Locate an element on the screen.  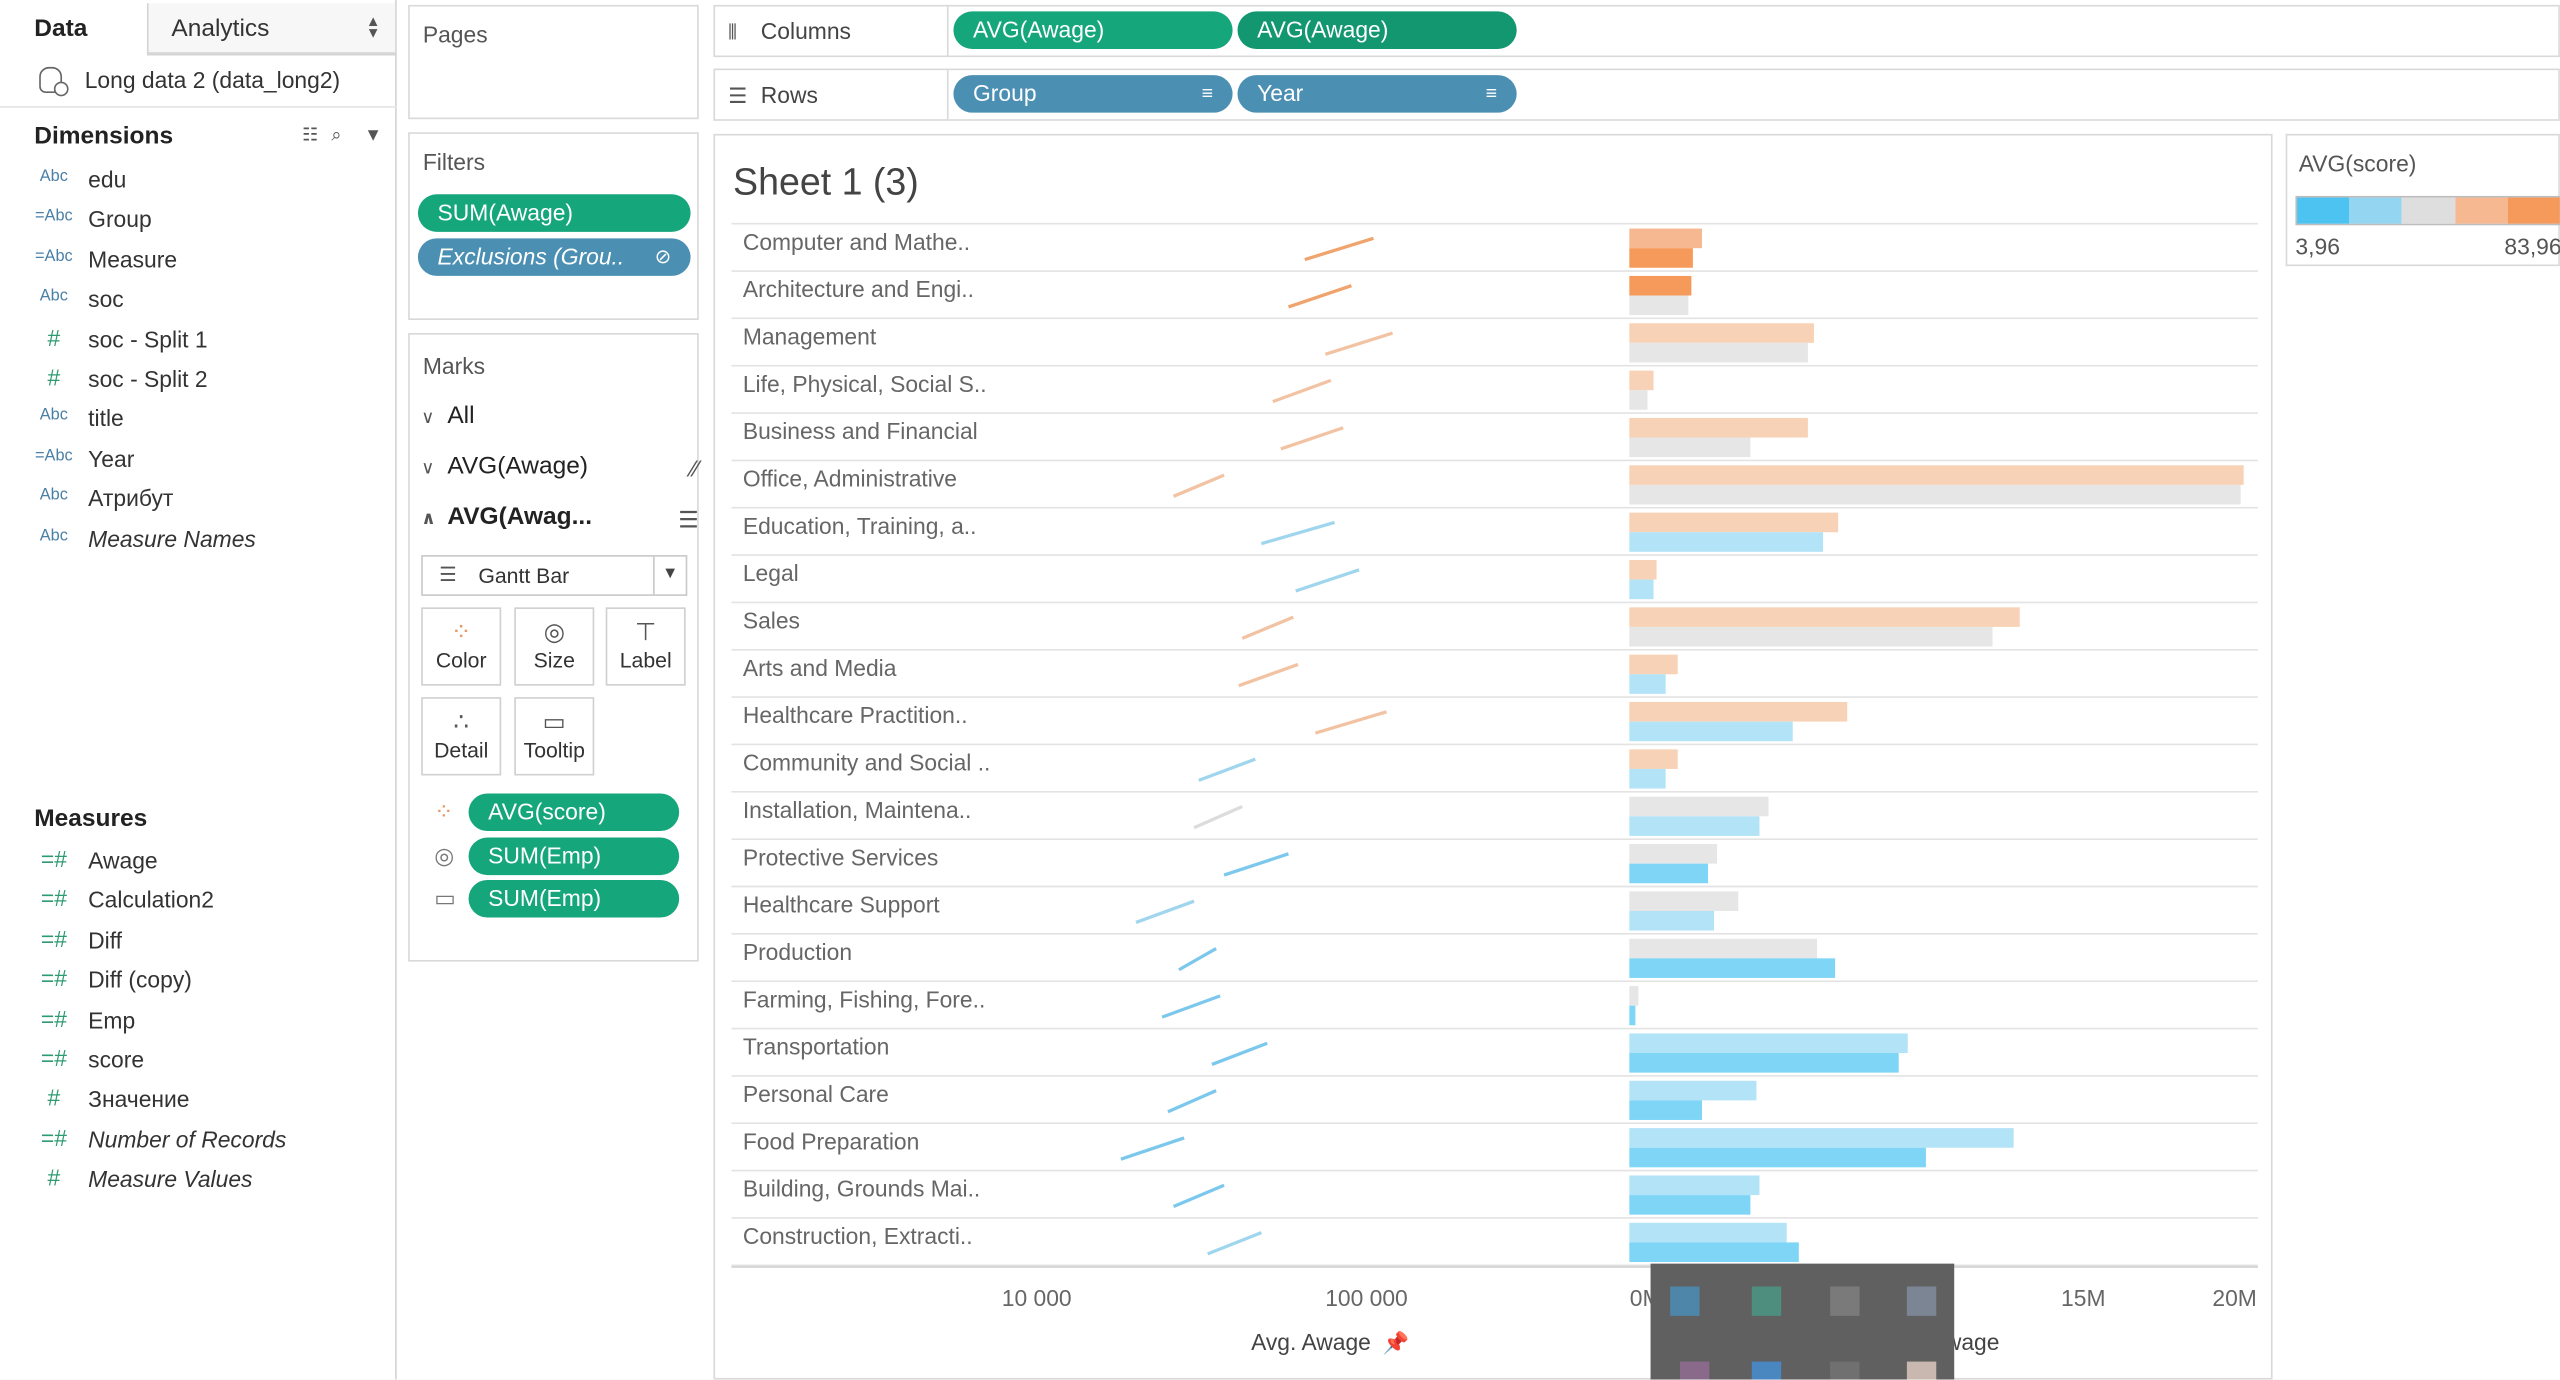
measure-field: =# Diff is located at coordinates (198, 943).